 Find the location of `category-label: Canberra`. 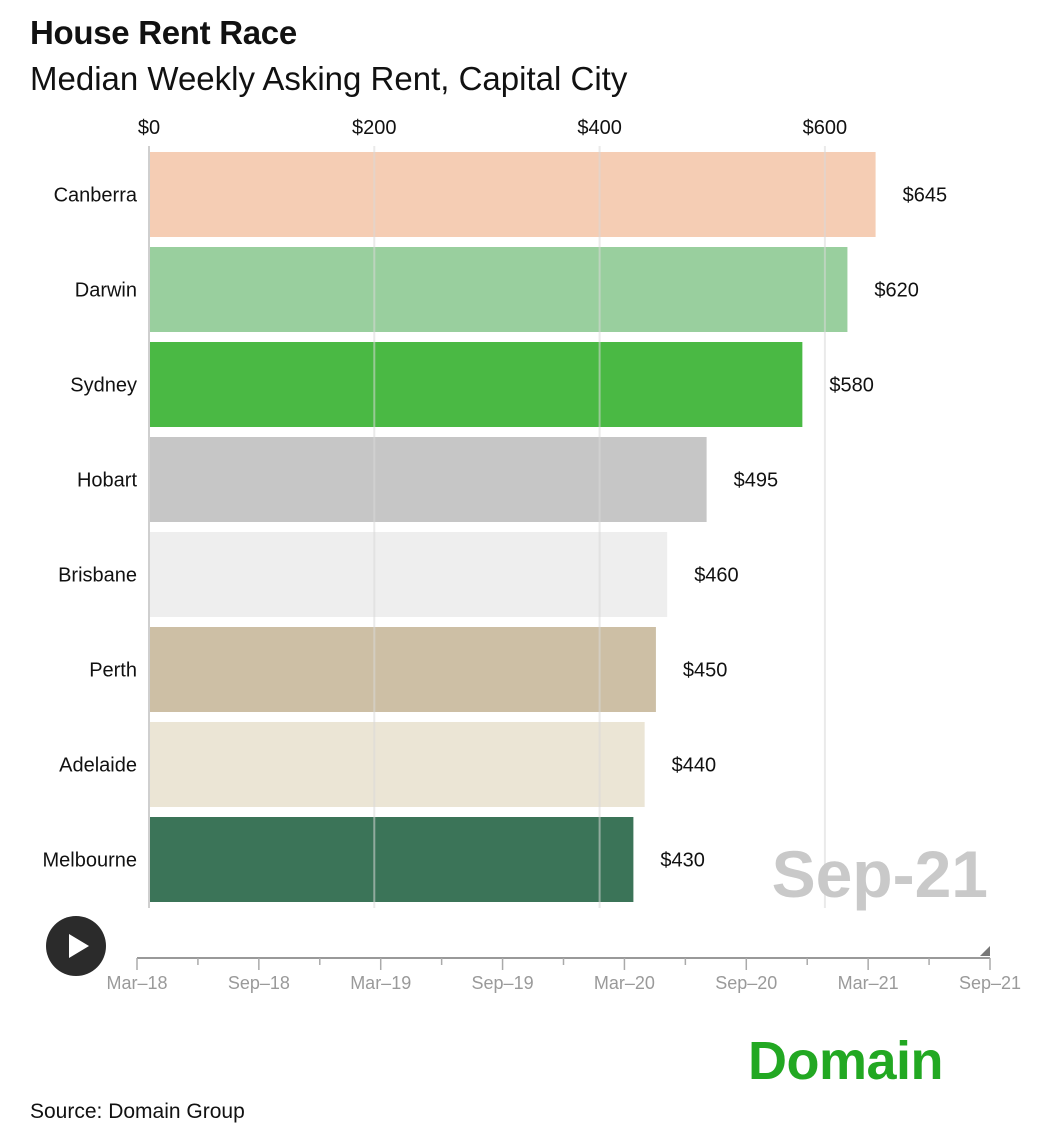

category-label: Canberra is located at coordinates (96, 196).